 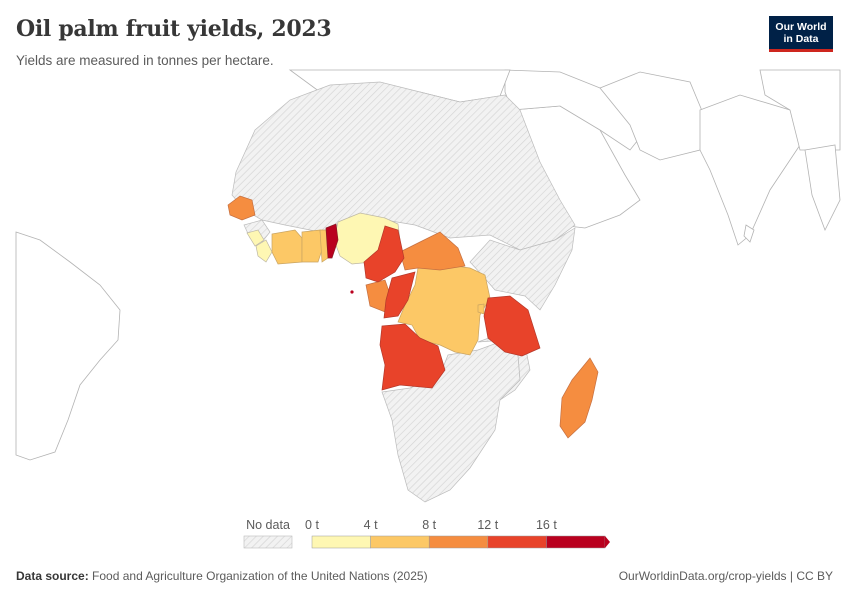 What do you see at coordinates (432, 251) in the screenshot?
I see `country-central-african-republic` at bounding box center [432, 251].